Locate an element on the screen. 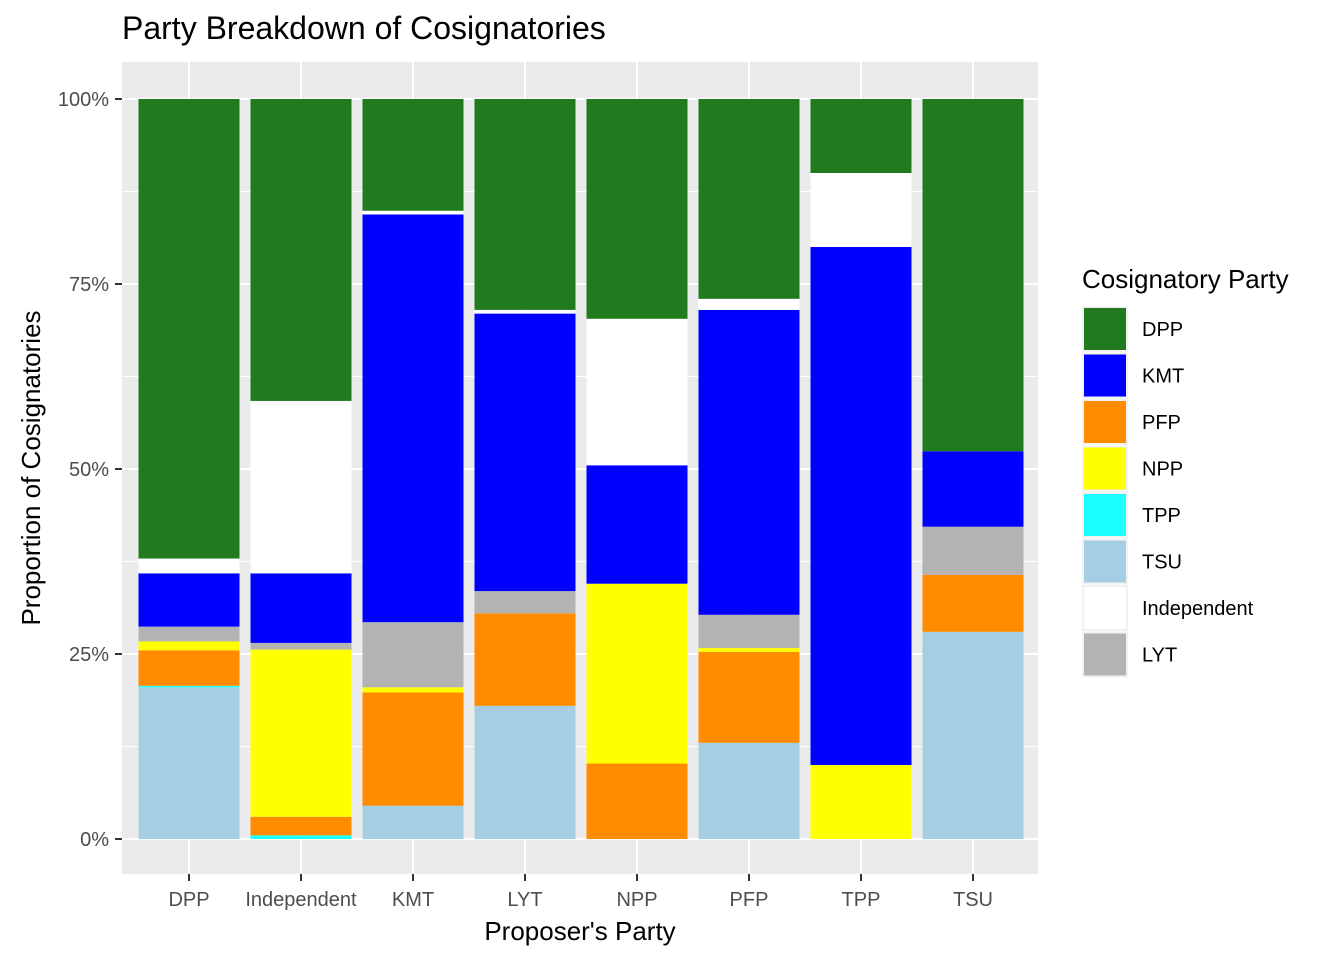  legend-swatch-lyt is located at coordinates (1105, 654).